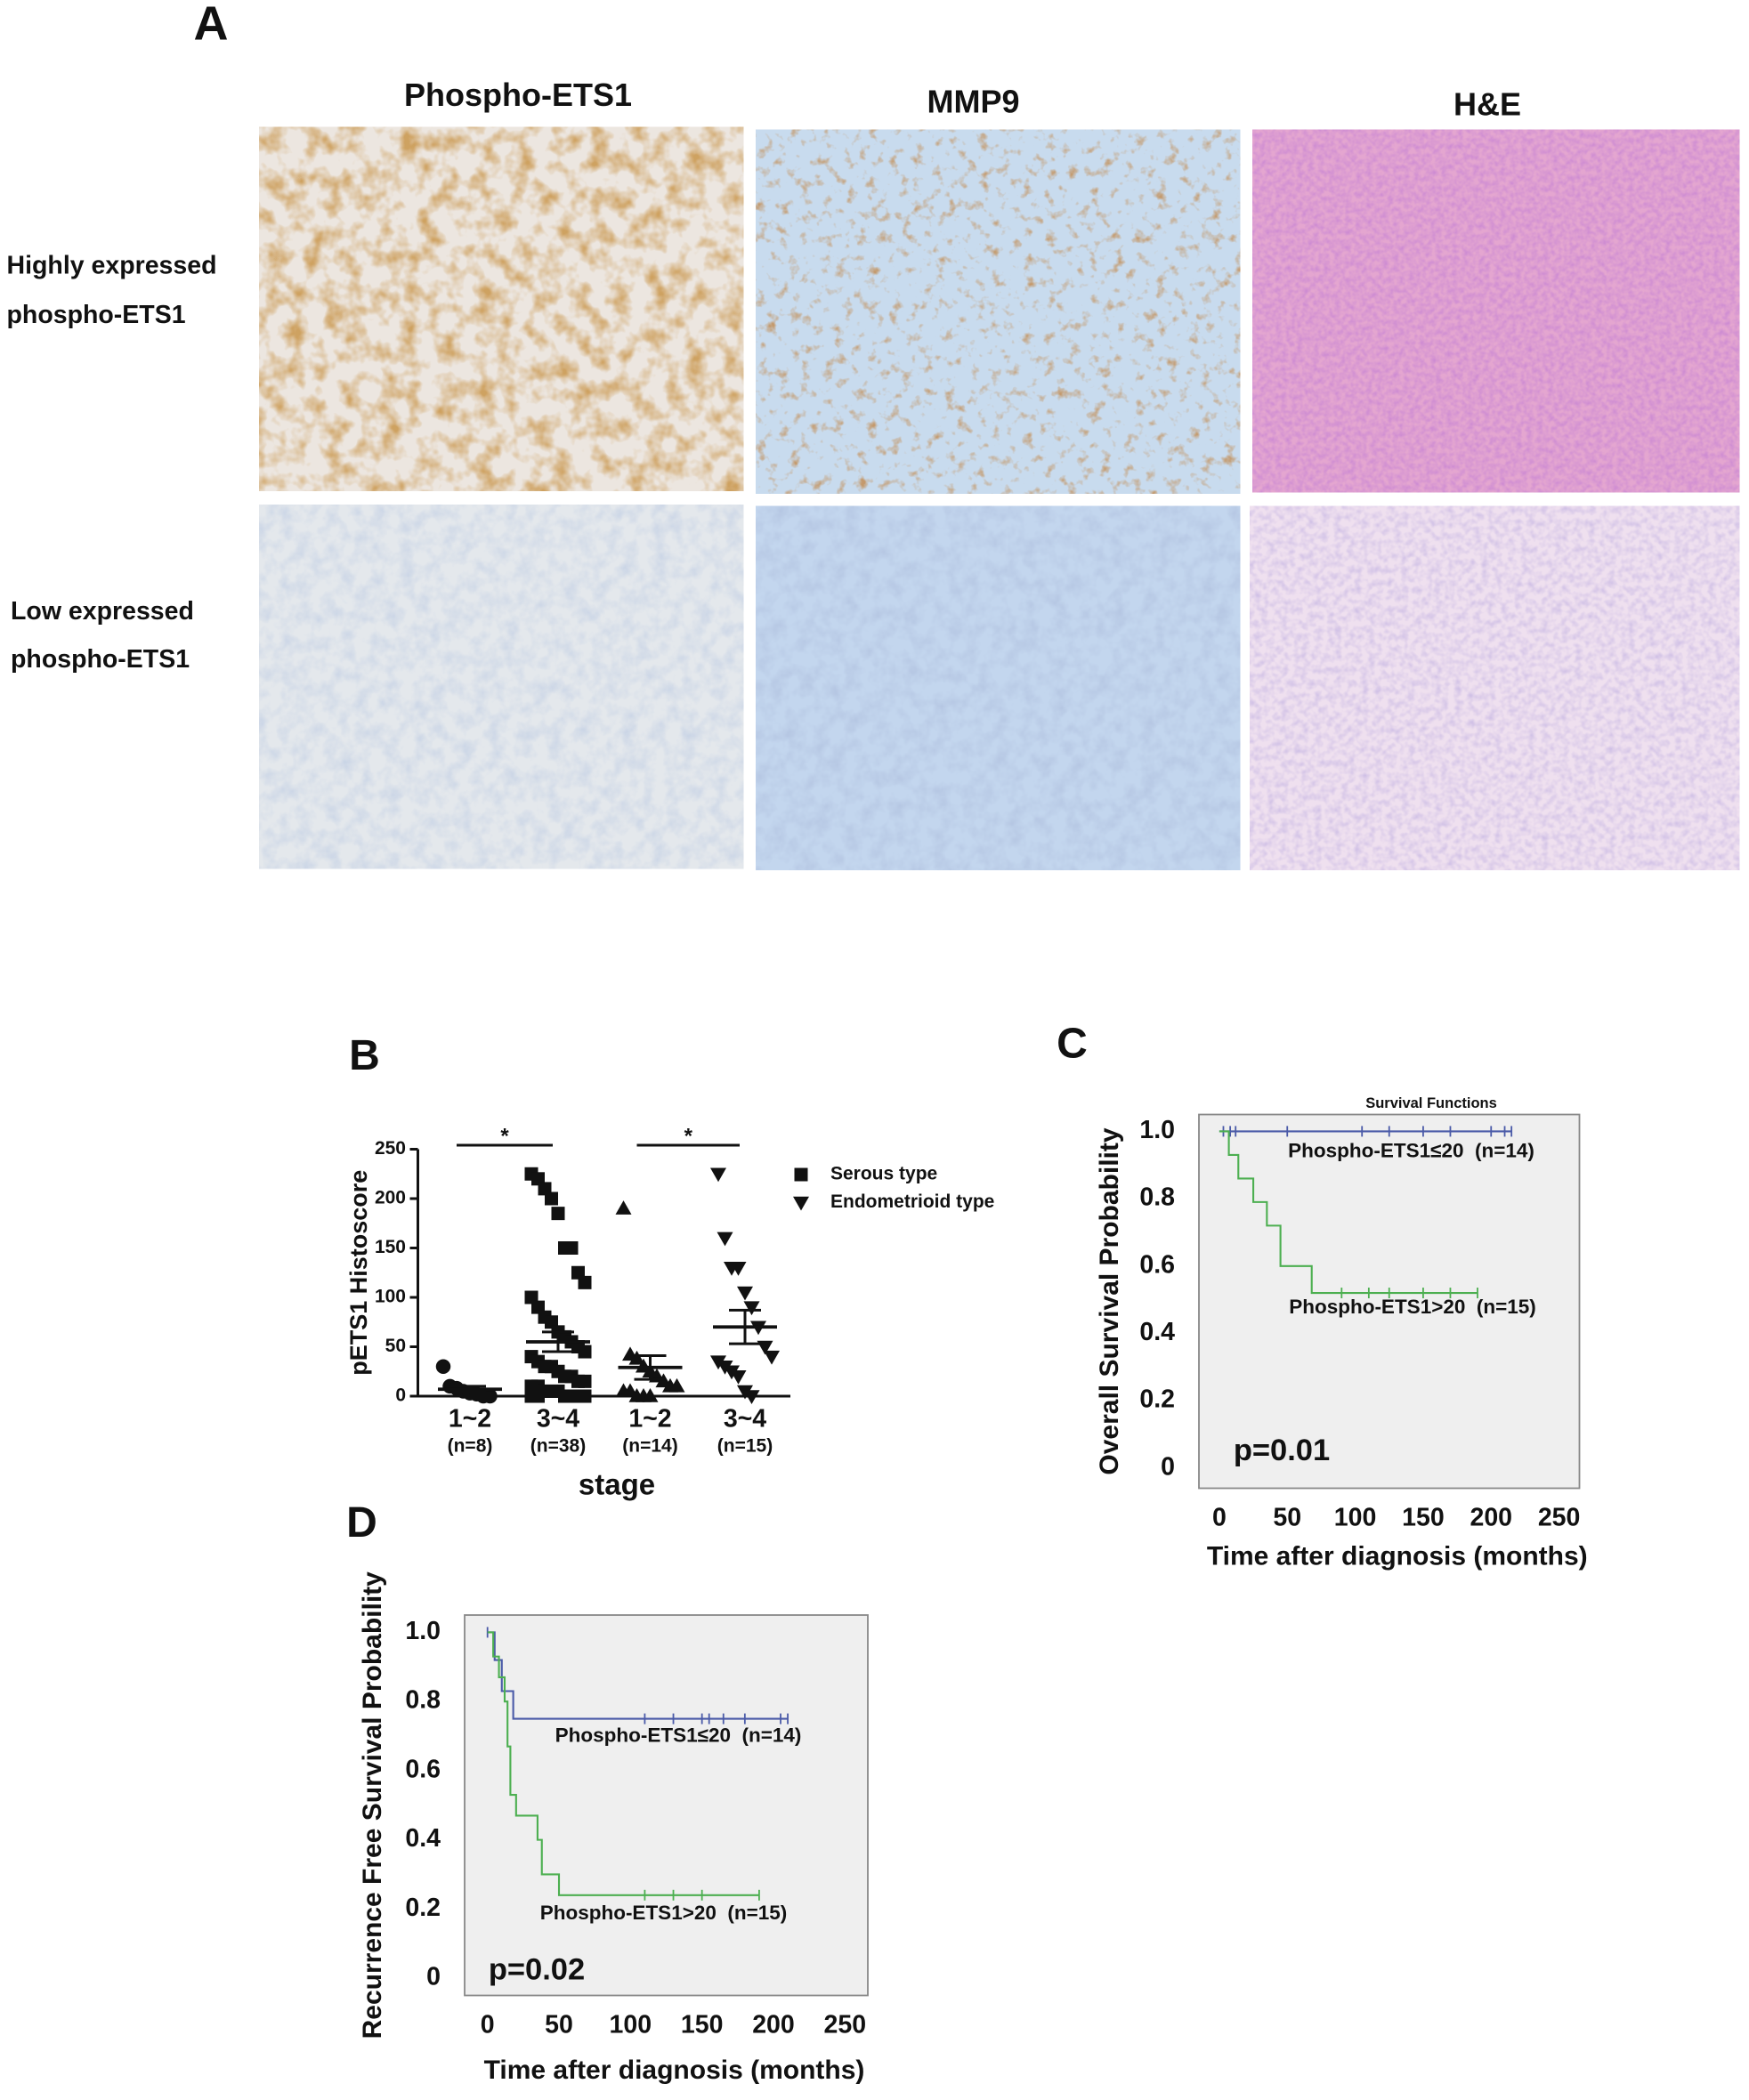  I want to click on x-axis-title: stage, so click(617, 1484).